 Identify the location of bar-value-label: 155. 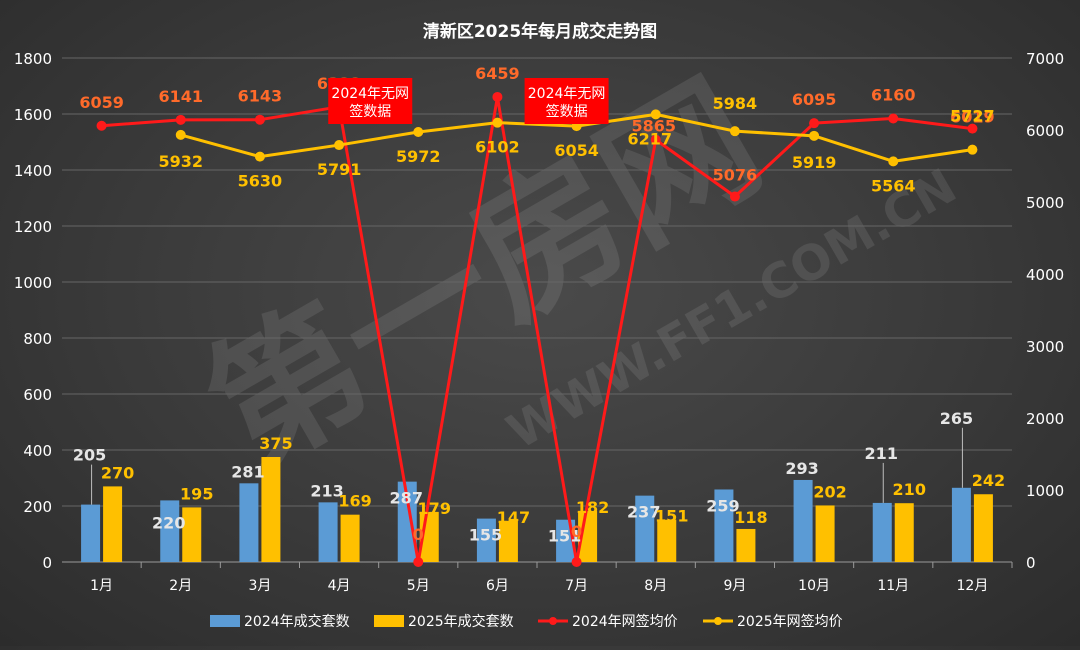
(485, 535).